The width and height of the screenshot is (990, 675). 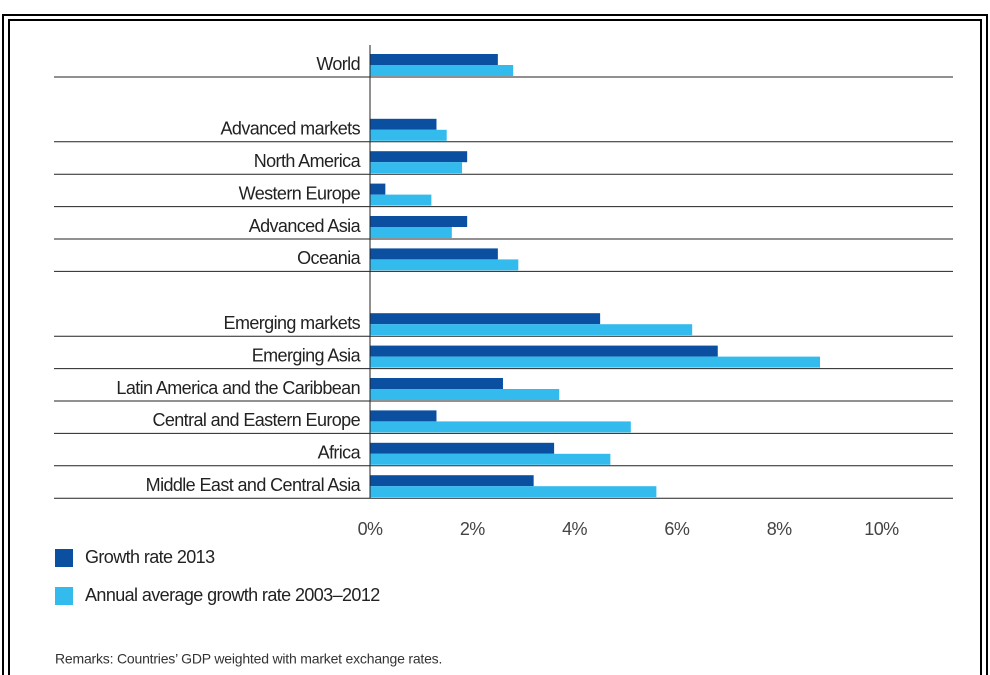 I want to click on category-label: North America, so click(x=308, y=161).